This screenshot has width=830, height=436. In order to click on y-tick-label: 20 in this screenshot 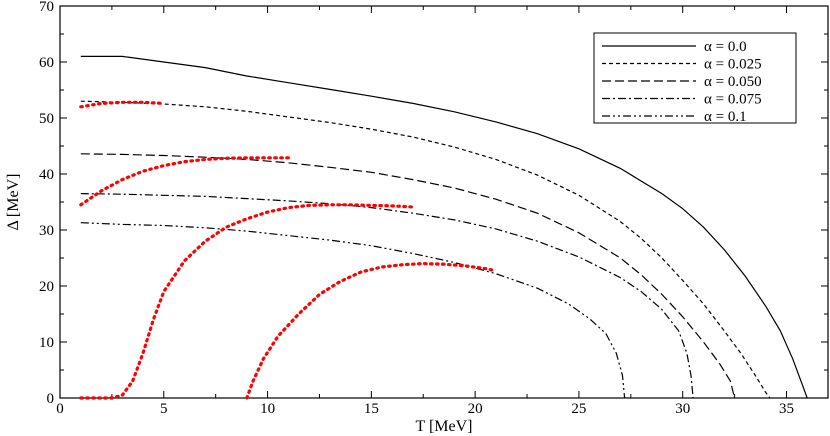, I will do `click(46, 287)`.